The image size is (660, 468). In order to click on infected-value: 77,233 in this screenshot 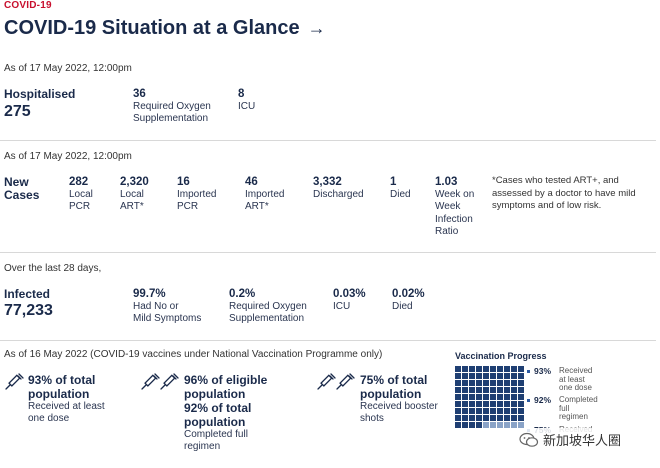, I will do `click(28, 310)`.